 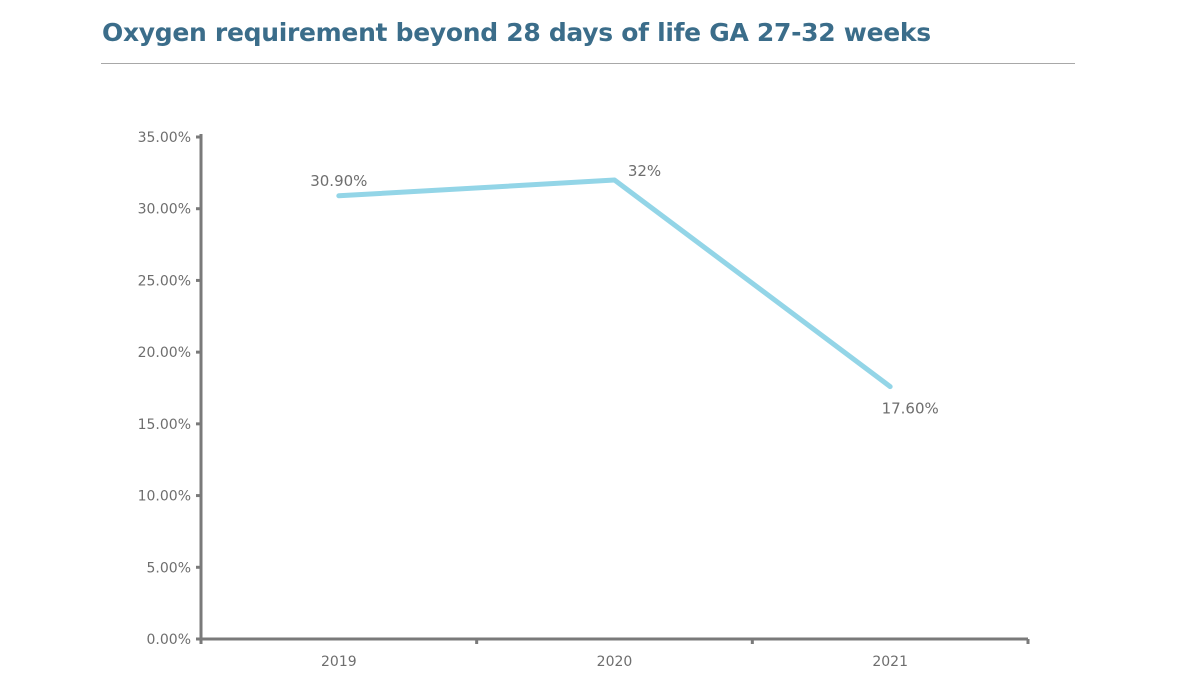 What do you see at coordinates (164, 497) in the screenshot?
I see `y-tick-label: 10.00%` at bounding box center [164, 497].